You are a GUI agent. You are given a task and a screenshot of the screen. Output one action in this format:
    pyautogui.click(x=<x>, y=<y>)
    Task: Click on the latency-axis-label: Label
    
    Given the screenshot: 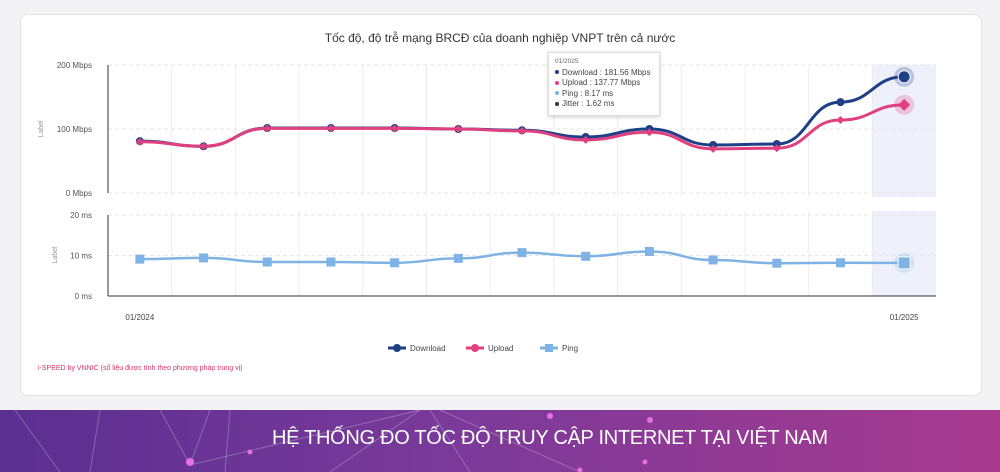 What is the action you would take?
    pyautogui.click(x=55, y=255)
    